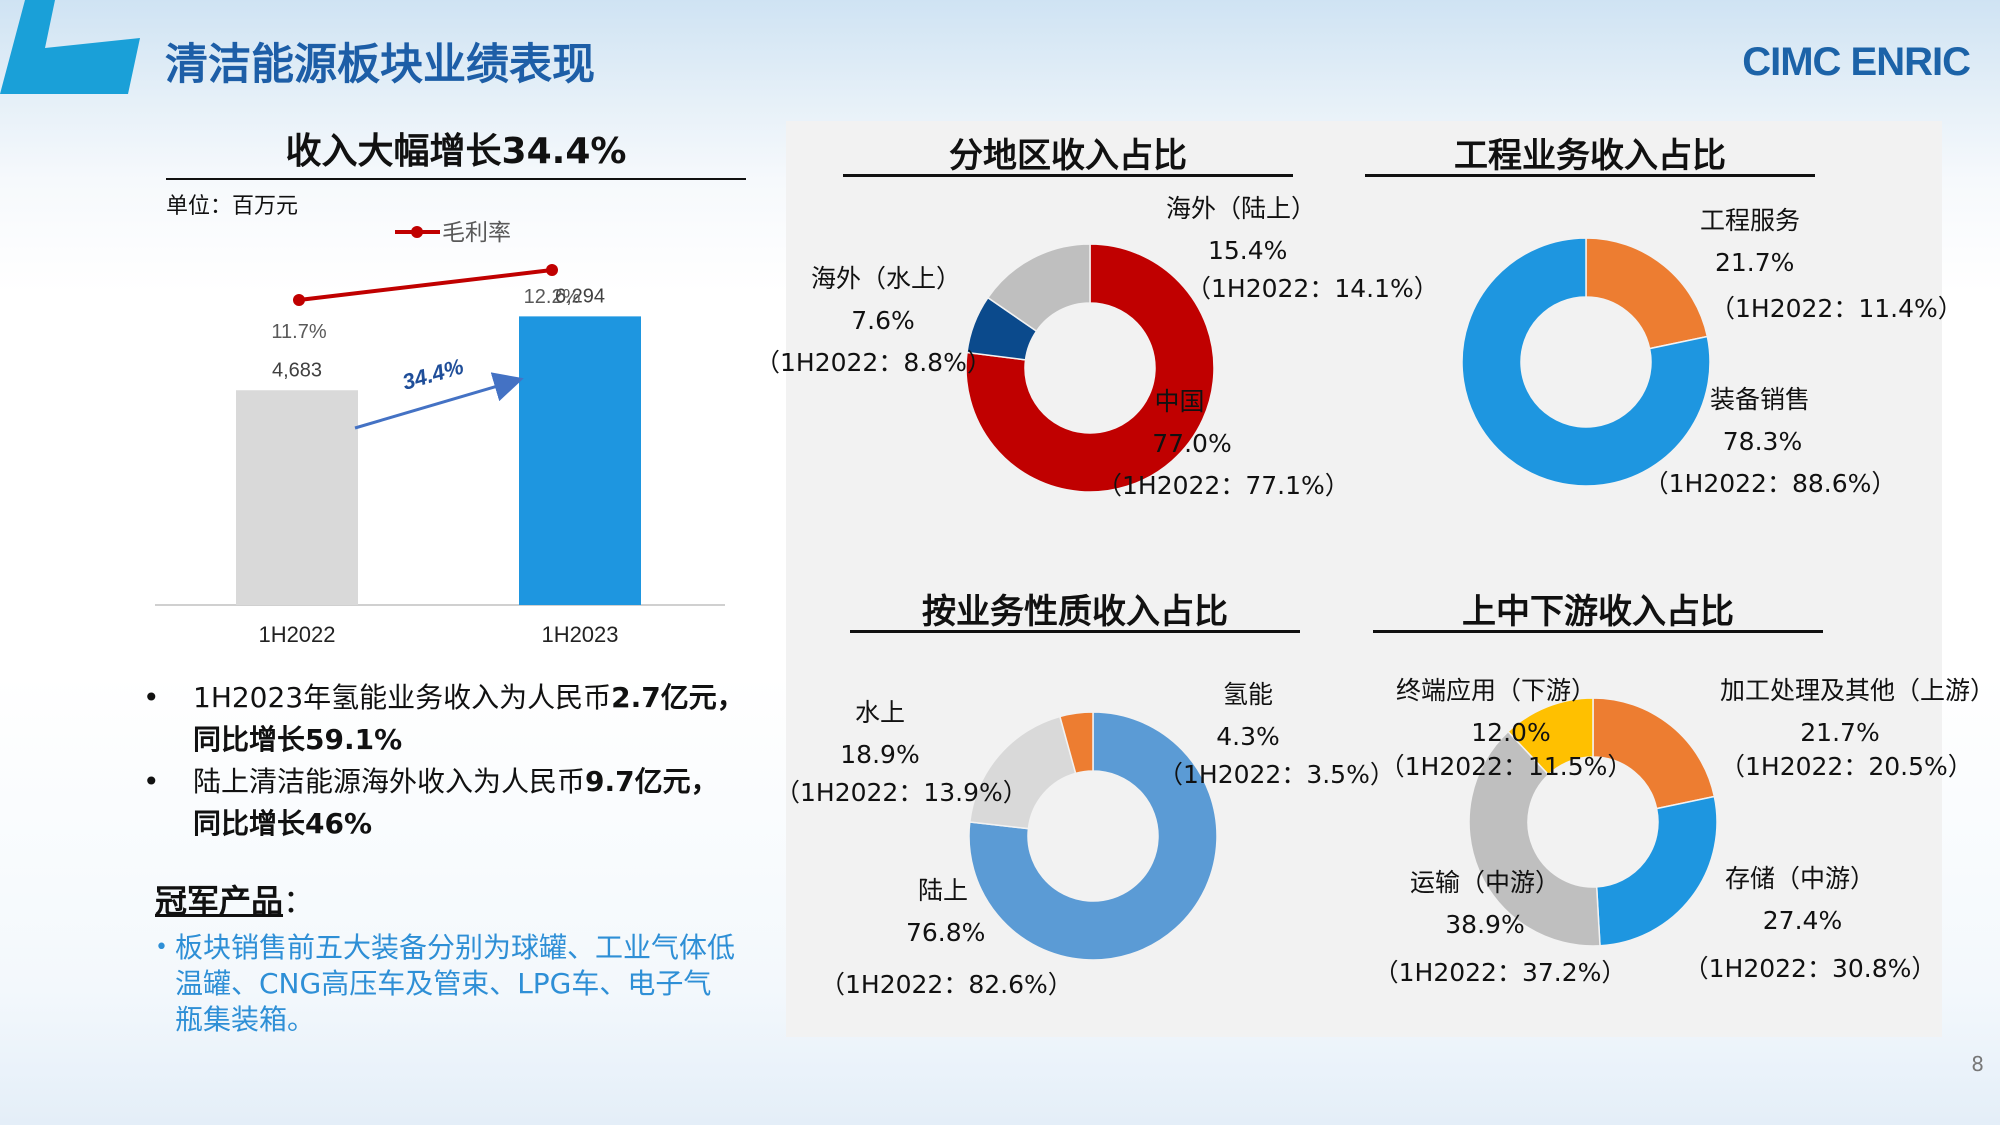  What do you see at coordinates (652, 781) in the screenshot?
I see `bullet-2-bold: 9.7亿元，` at bounding box center [652, 781].